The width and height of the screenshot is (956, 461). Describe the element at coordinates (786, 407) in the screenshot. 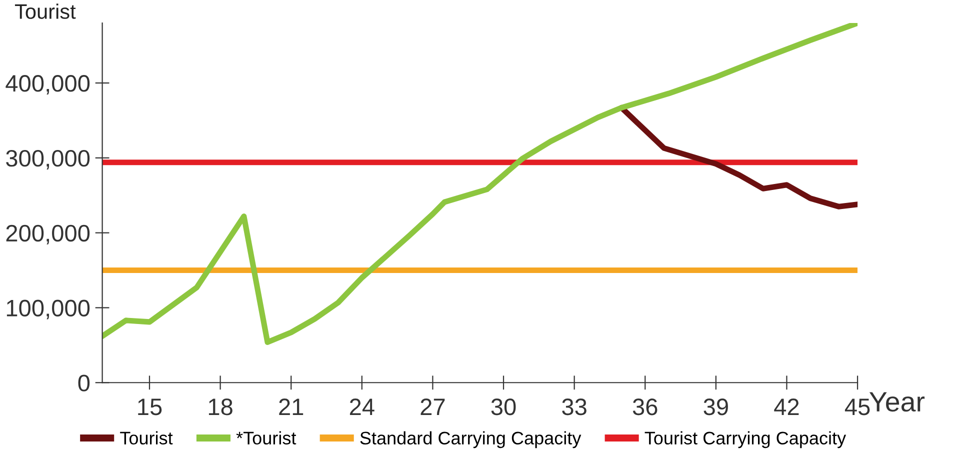

I see `x-tick-label: 42` at that location.